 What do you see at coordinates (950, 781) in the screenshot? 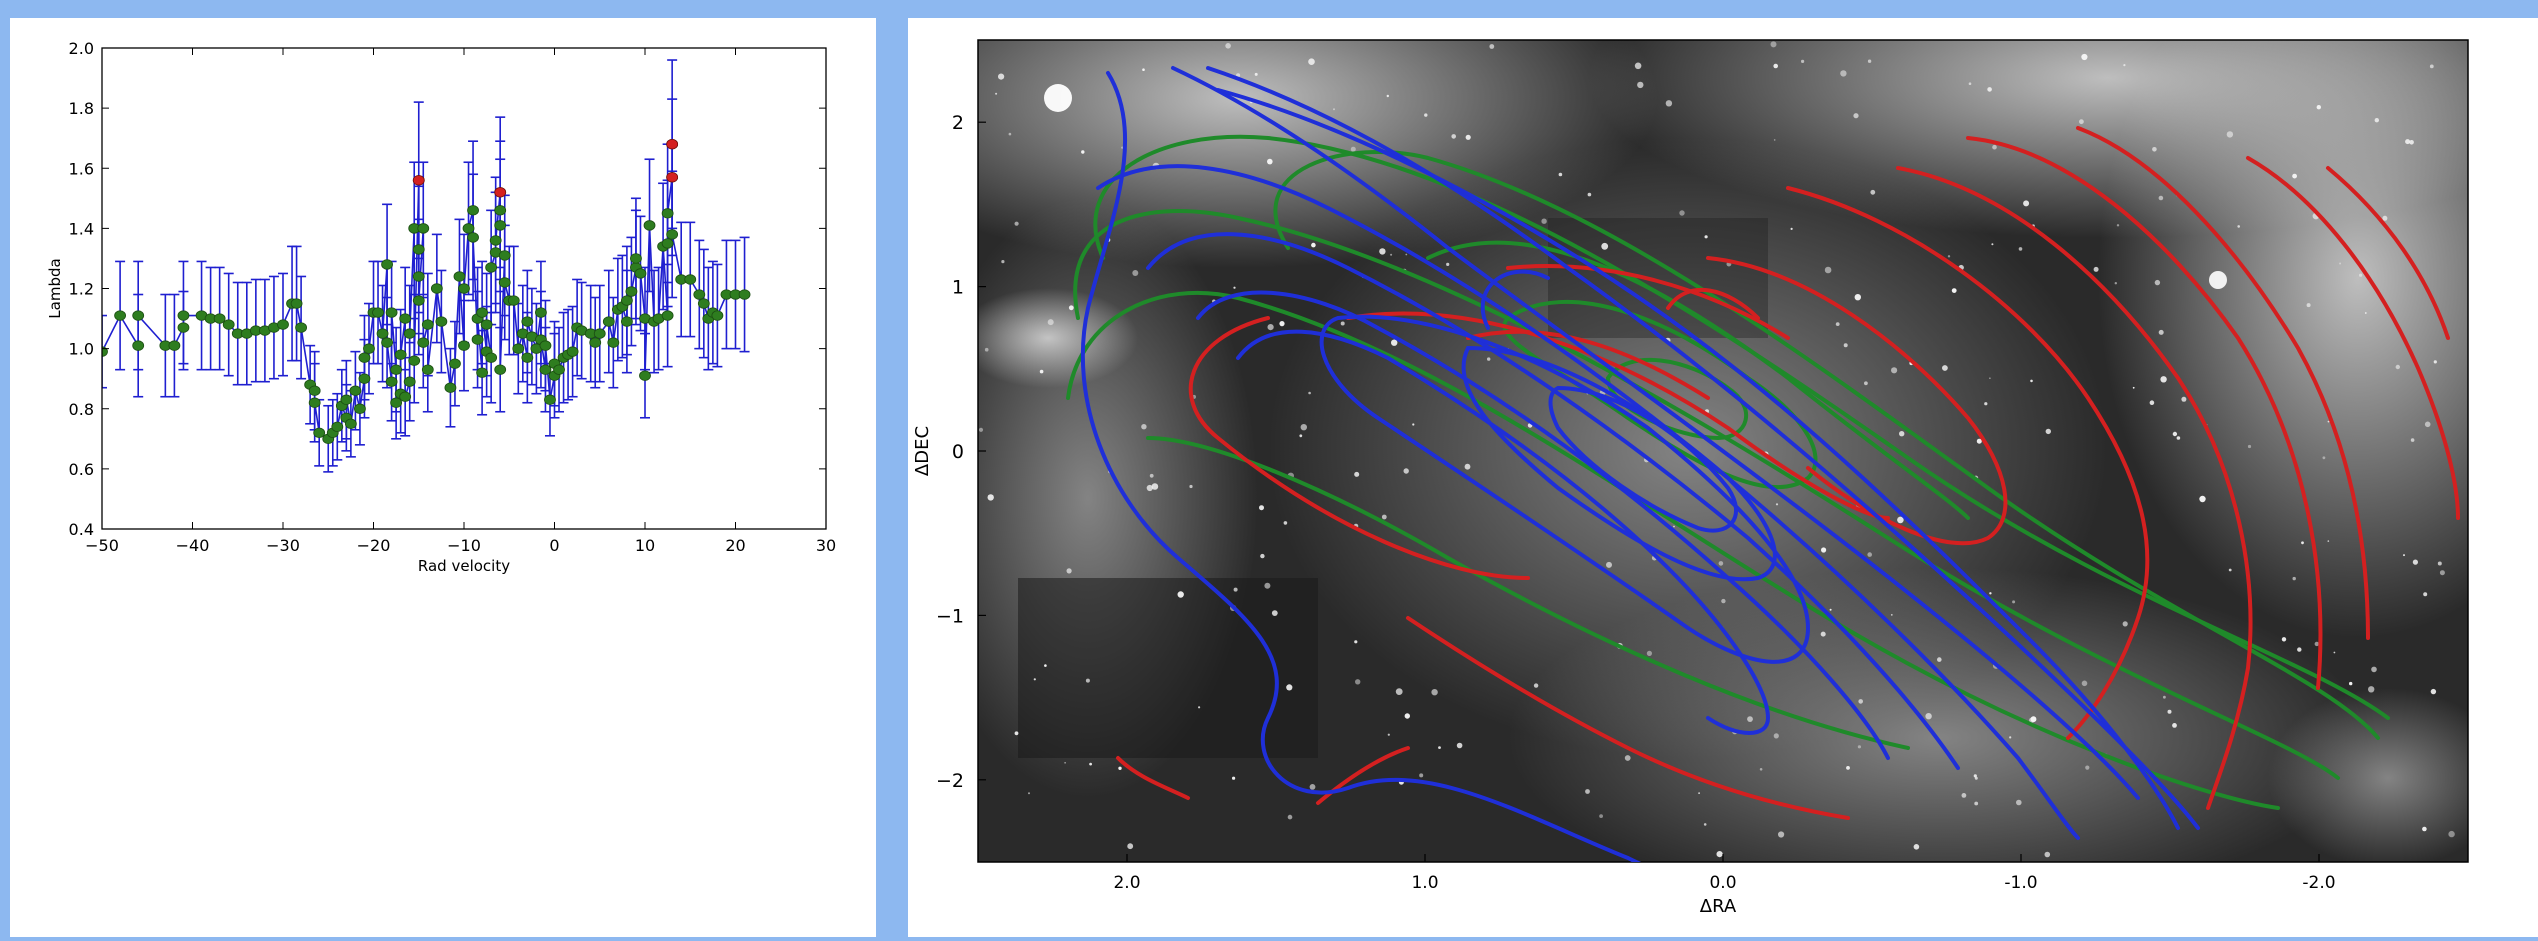
I see `y-tick-label: −2` at bounding box center [950, 781].